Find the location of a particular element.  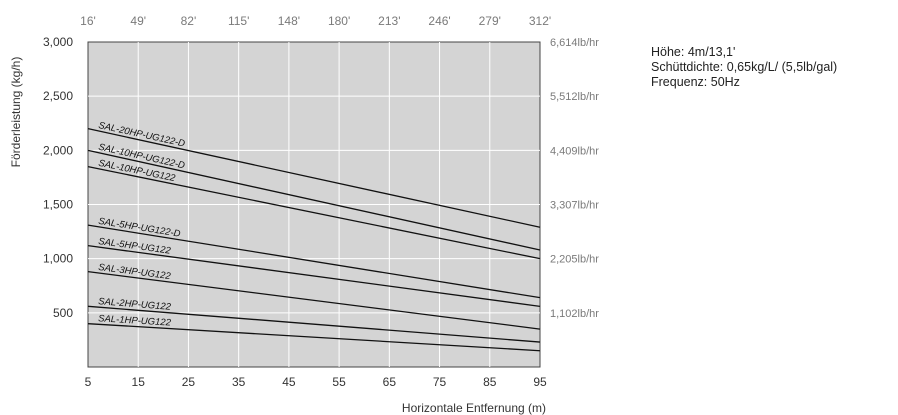

right-tick-label: 2,205lb/hr is located at coordinates (574, 260).